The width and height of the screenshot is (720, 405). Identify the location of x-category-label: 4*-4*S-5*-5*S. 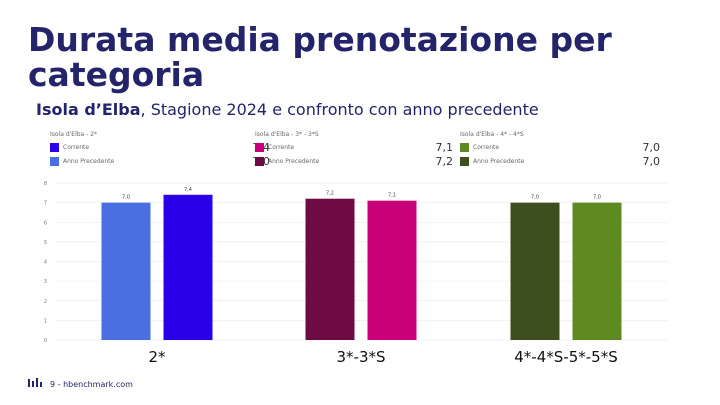
(565, 357).